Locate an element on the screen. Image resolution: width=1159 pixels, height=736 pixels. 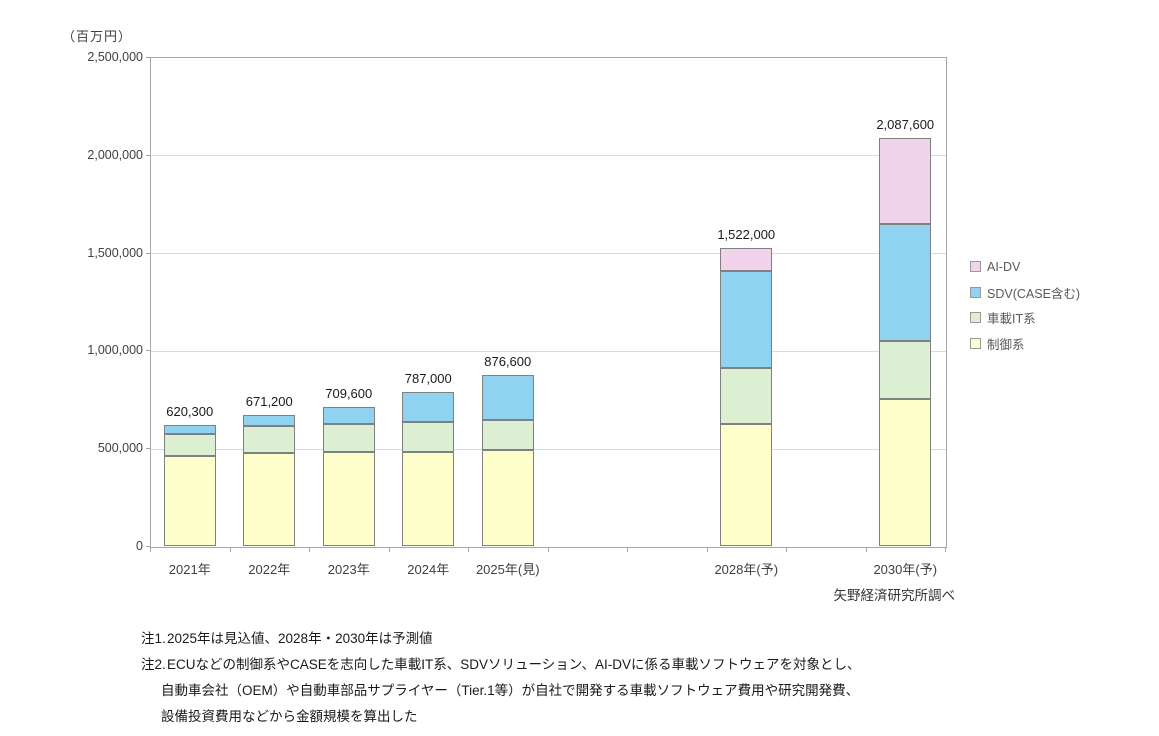
bar-2024年-segment-SDV(CASE含む) is located at coordinates (428, 407).